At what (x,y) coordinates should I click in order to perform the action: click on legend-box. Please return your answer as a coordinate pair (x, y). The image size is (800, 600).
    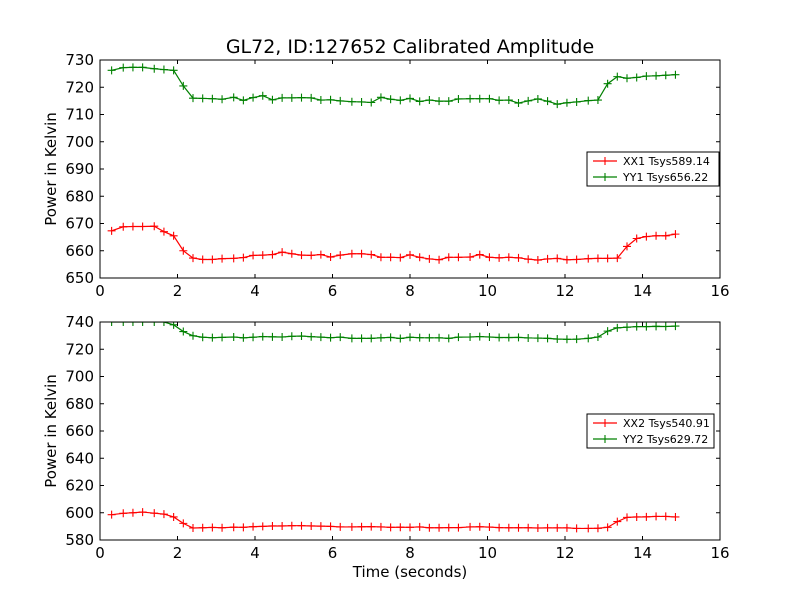
    Looking at the image, I should click on (650, 431).